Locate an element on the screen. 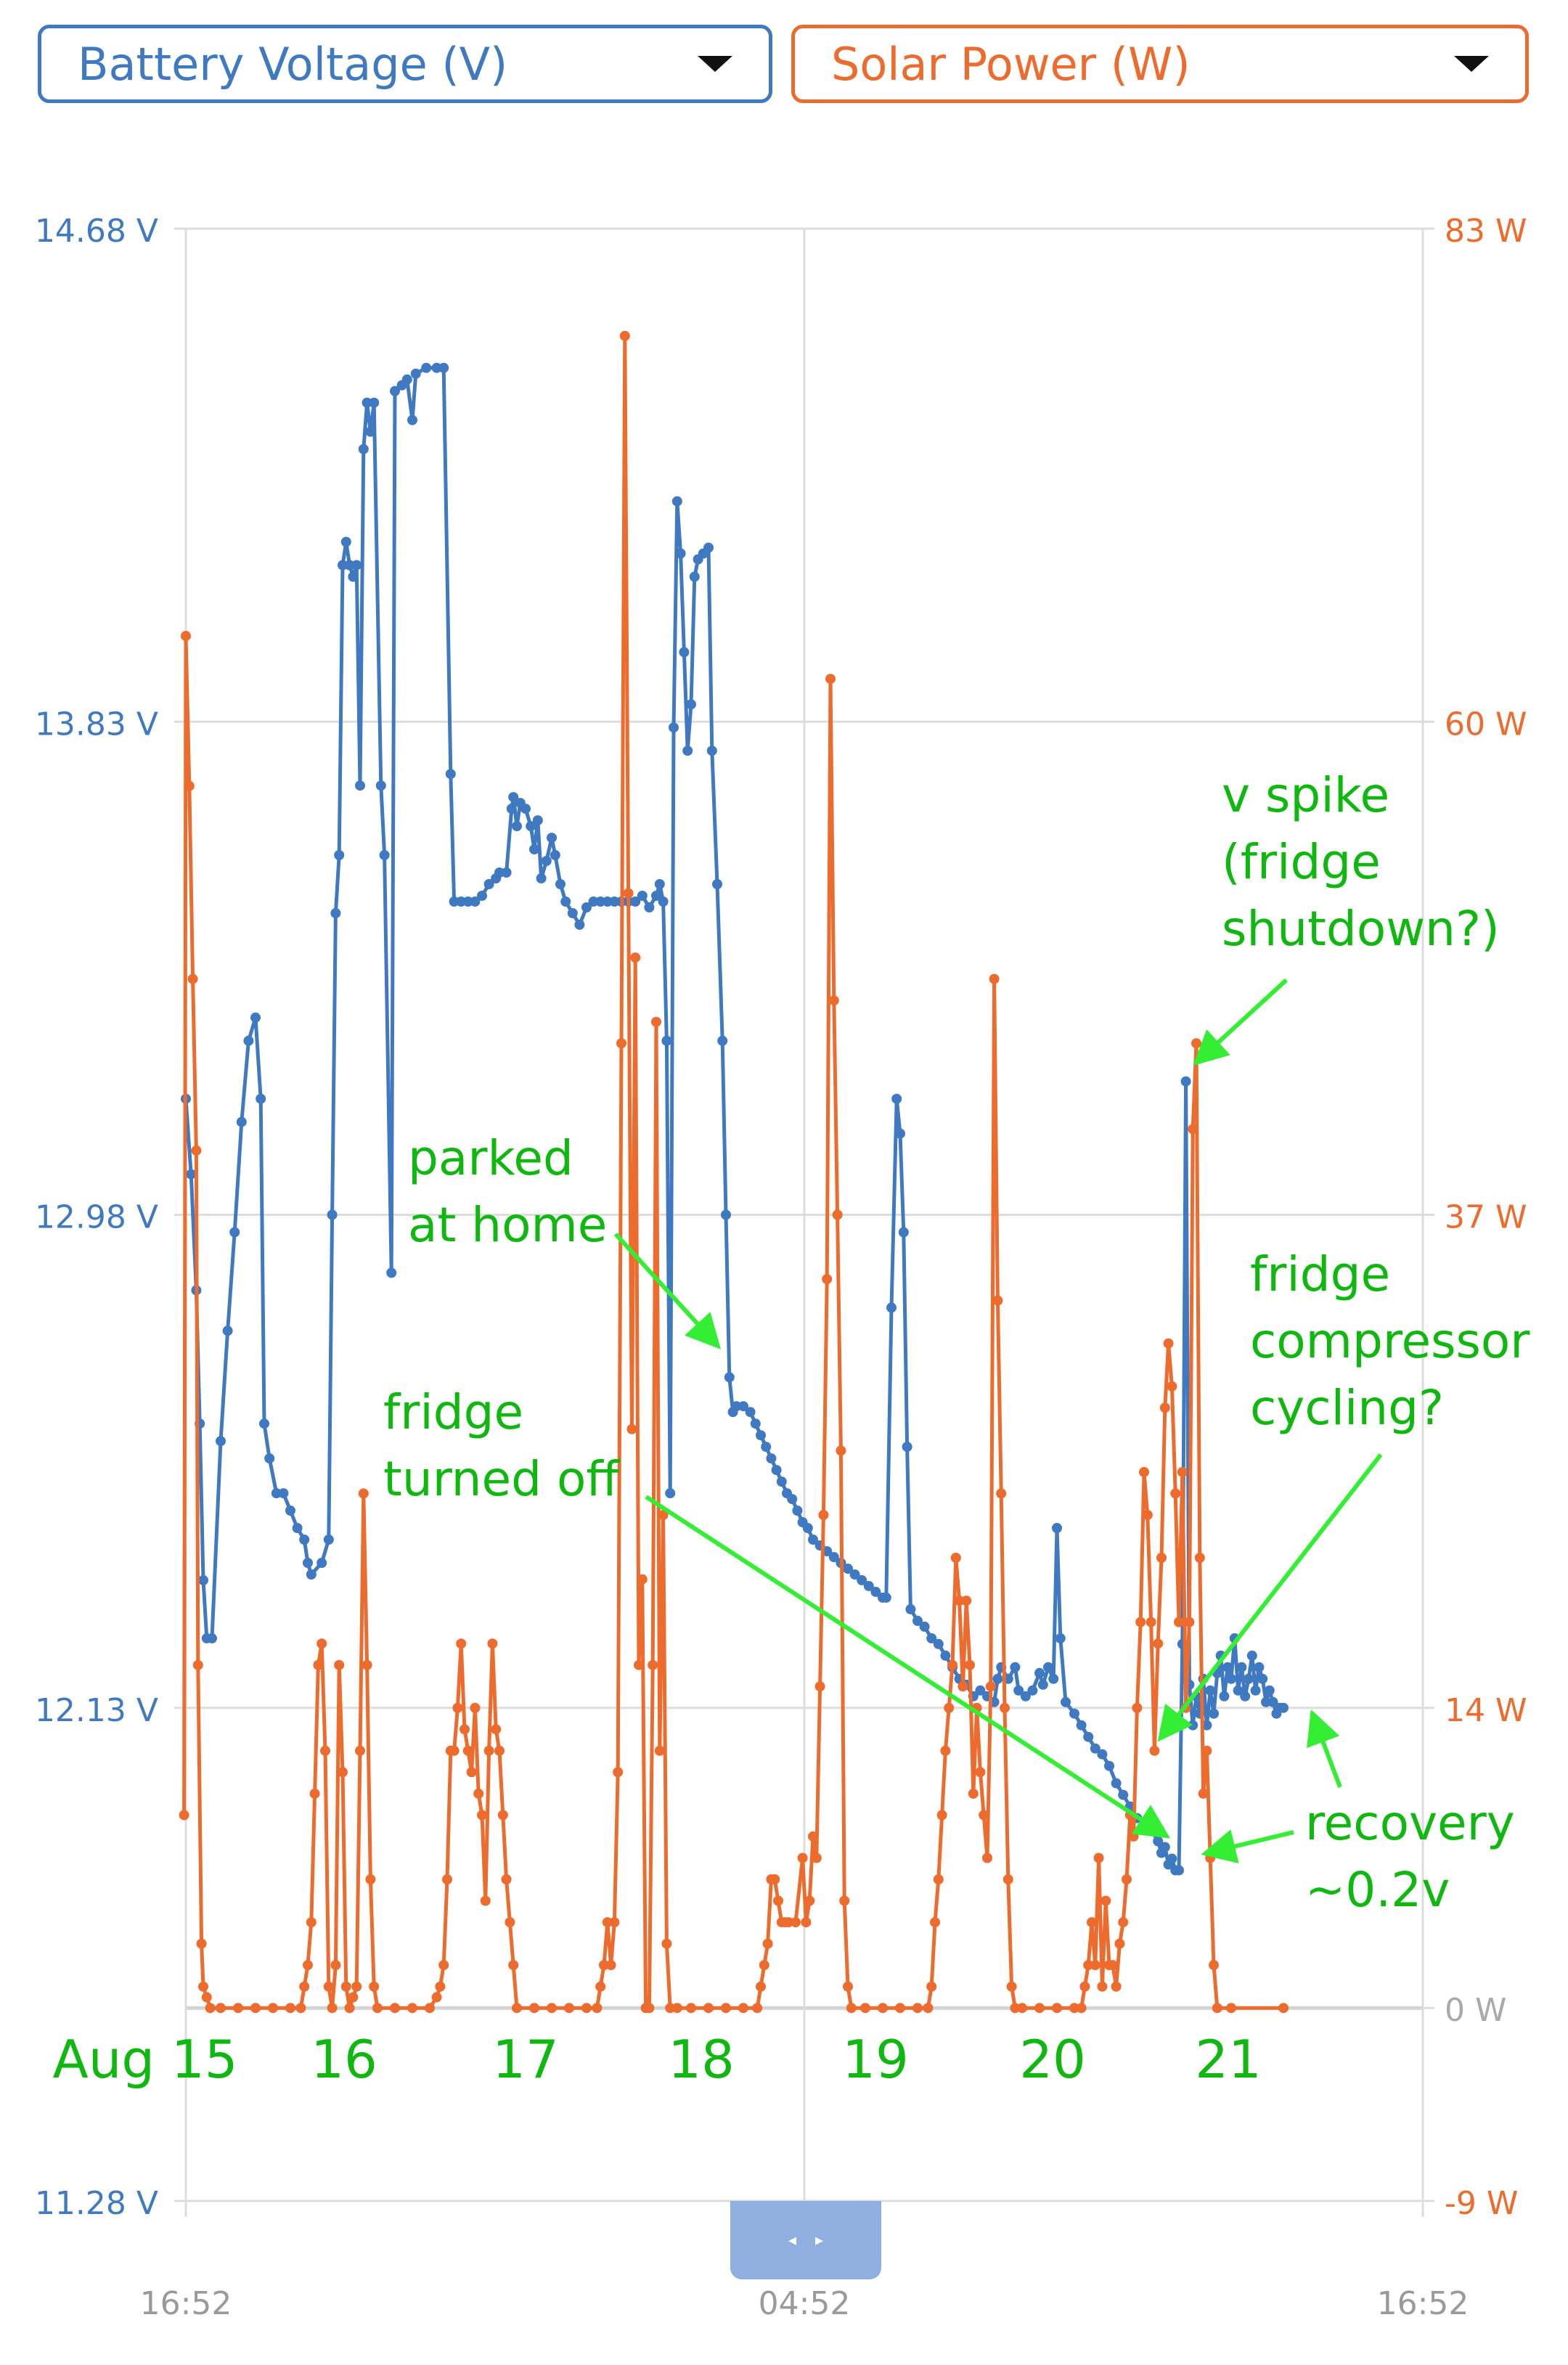 The height and width of the screenshot is (2365, 1568). annotation-text: parked is located at coordinates (491, 1158).